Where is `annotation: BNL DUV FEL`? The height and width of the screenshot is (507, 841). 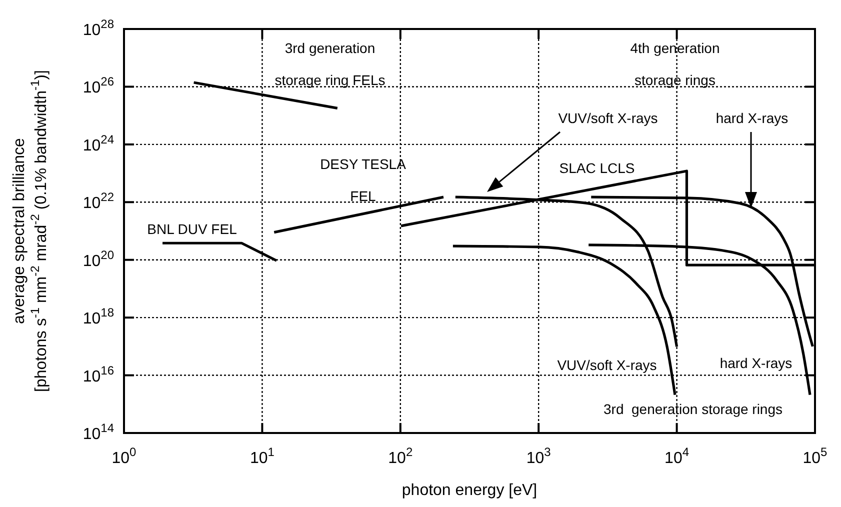
annotation: BNL DUV FEL is located at coordinates (192, 229).